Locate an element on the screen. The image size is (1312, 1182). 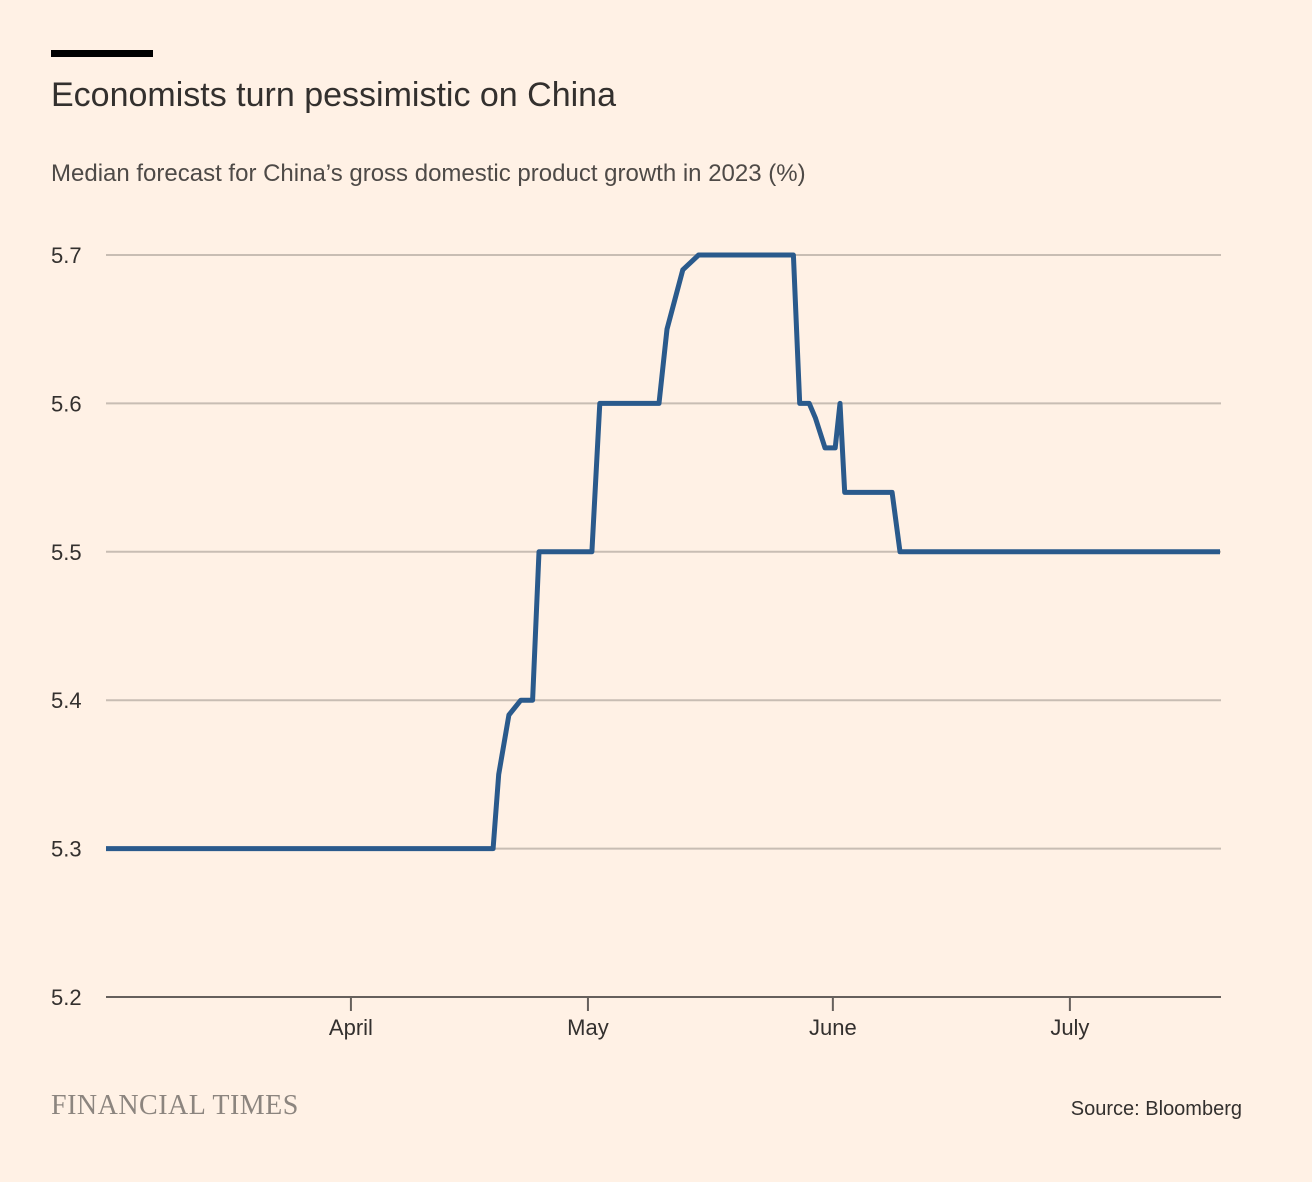
chart-title: Economists turn pessimistic on China is located at coordinates (334, 95).